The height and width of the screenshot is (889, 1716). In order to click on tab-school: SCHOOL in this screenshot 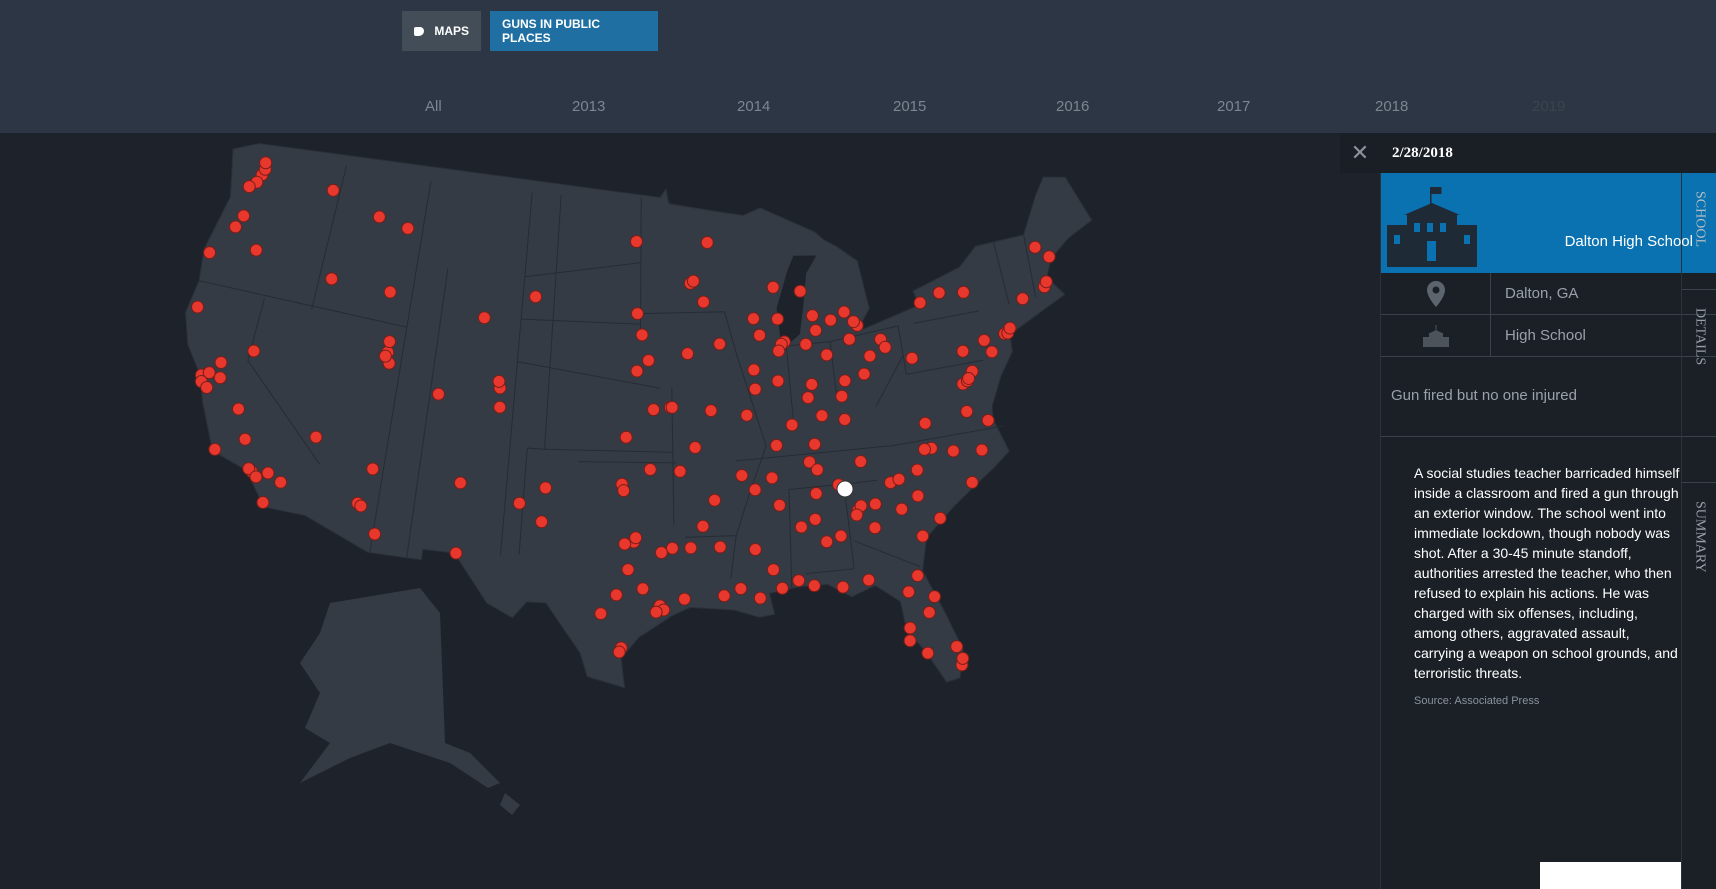, I will do `click(1699, 231)`.